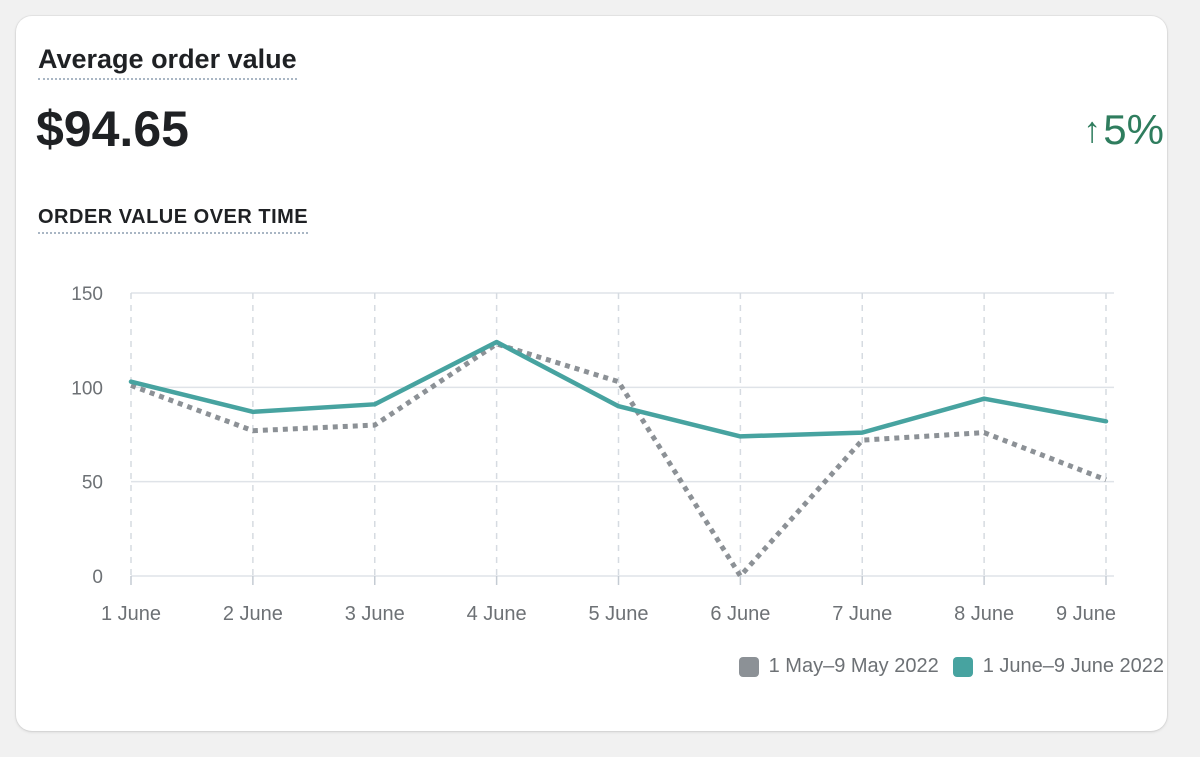 Image resolution: width=1200 pixels, height=757 pixels. Describe the element at coordinates (862, 614) in the screenshot. I see `x-tick-label: 7 June` at that location.